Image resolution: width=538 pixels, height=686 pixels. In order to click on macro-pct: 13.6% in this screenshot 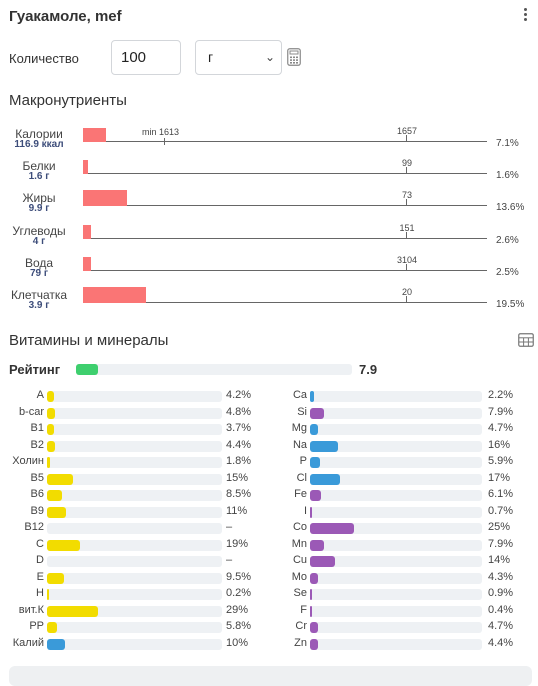, I will do `click(510, 208)`.